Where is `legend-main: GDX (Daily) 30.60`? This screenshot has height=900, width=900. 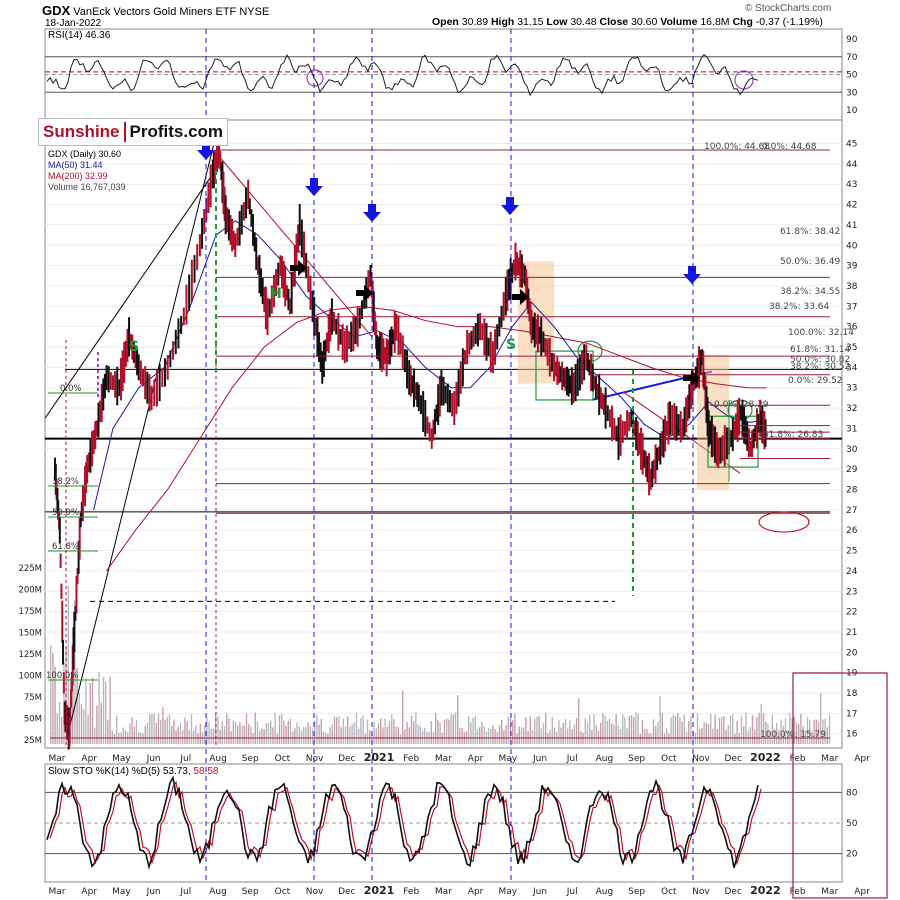 legend-main: GDX (Daily) 30.60 is located at coordinates (85, 154).